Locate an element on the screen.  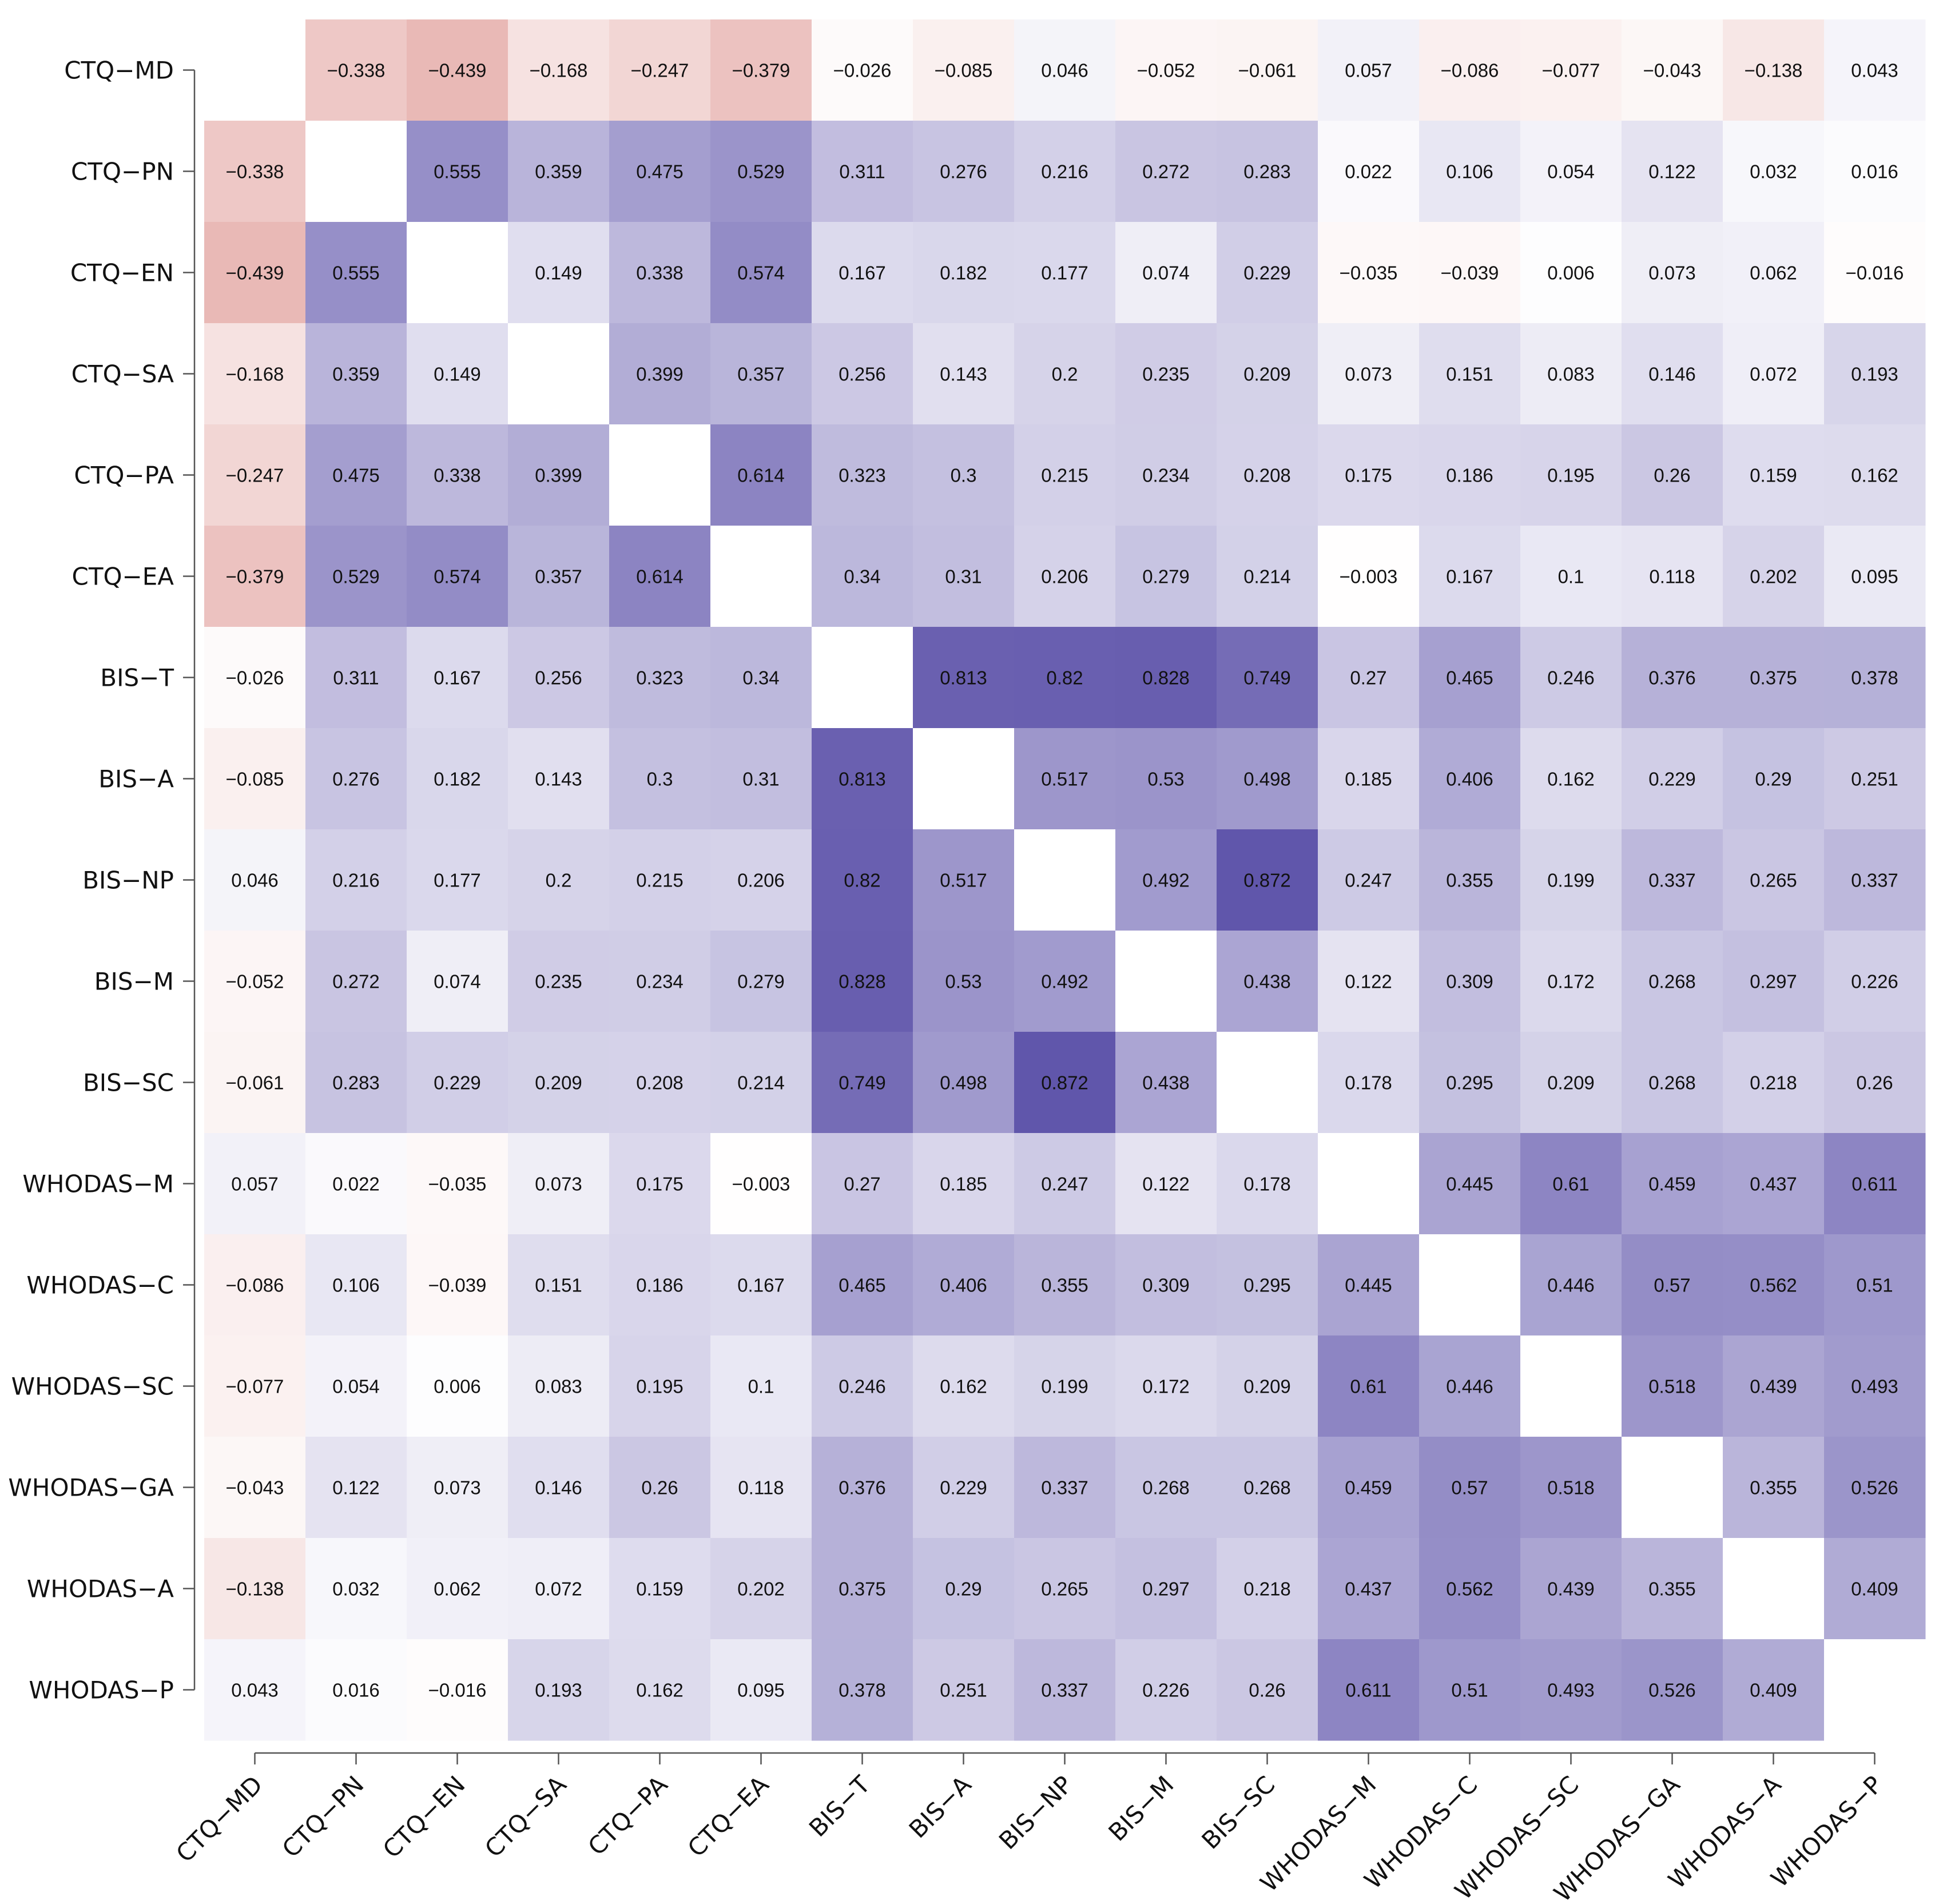
cell-value-7-16: 0.251 is located at coordinates (1874, 779).